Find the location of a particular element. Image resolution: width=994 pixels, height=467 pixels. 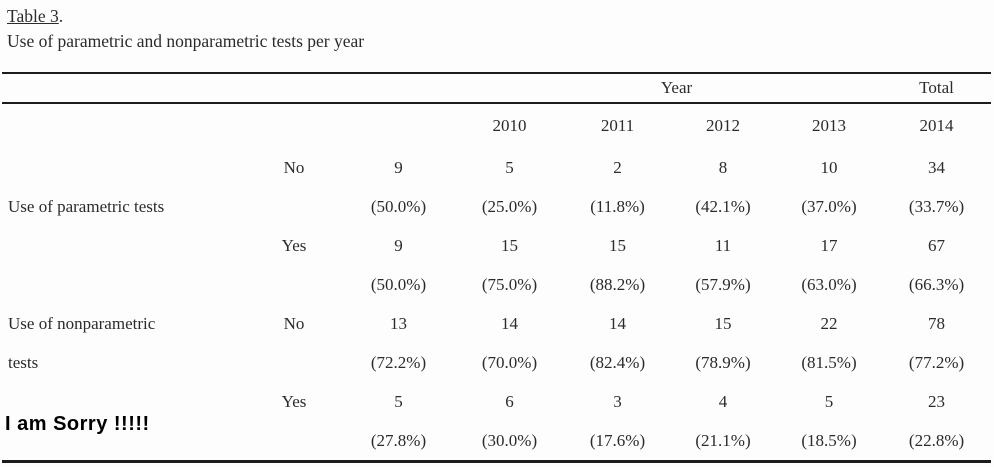

table-number-period: . is located at coordinates (61, 16).